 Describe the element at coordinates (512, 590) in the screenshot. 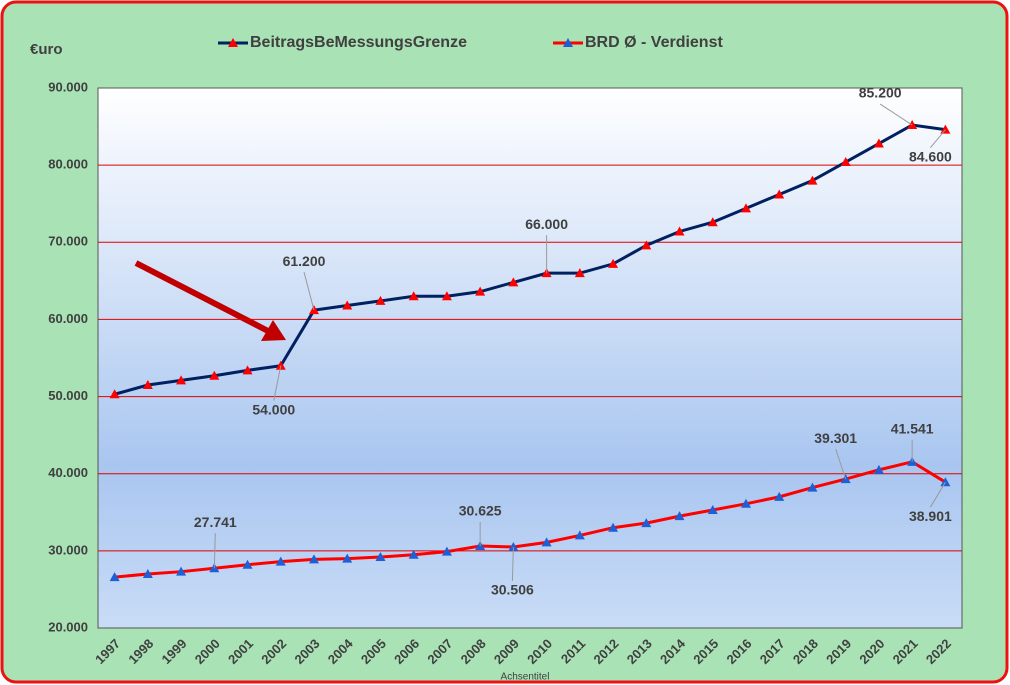

I see `data-label: 30.506` at that location.